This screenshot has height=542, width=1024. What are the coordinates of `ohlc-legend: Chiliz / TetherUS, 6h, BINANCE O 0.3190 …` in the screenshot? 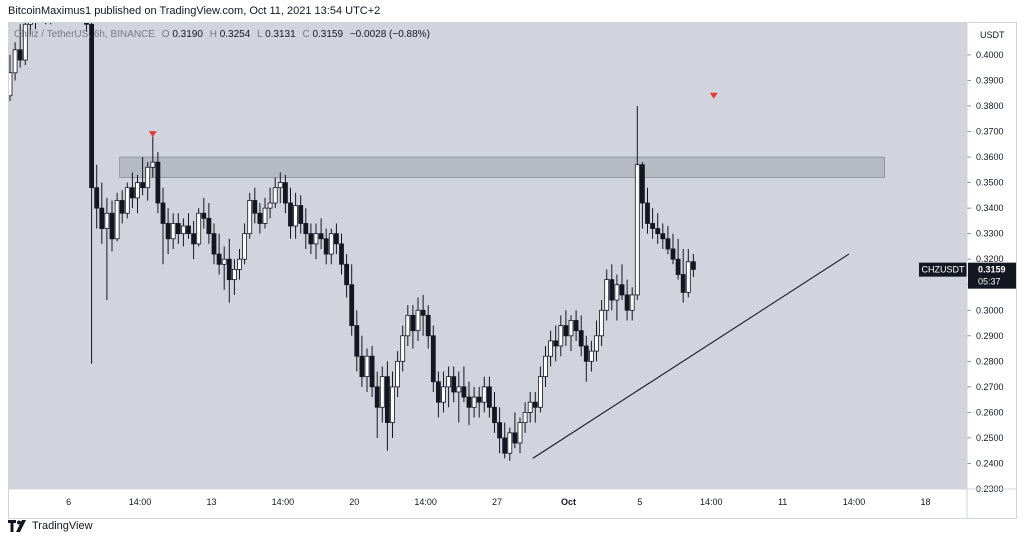 It's located at (222, 34).